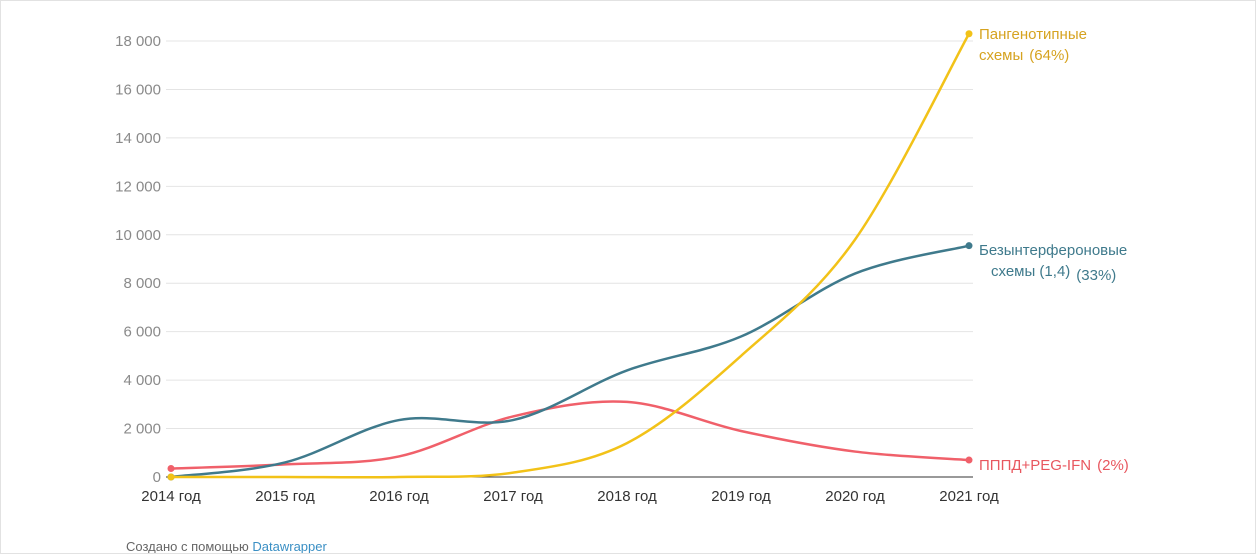  What do you see at coordinates (142, 380) in the screenshot?
I see `y-tick-label: 4 000` at bounding box center [142, 380].